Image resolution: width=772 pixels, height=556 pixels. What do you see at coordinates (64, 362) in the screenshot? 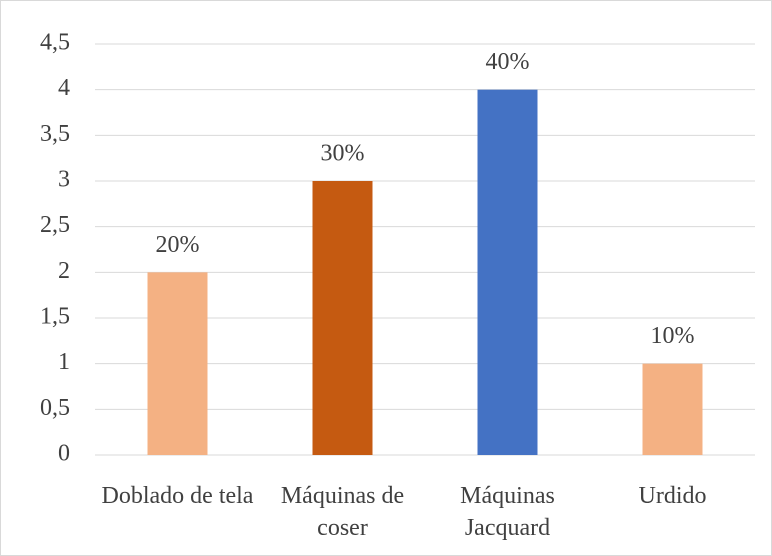
I see `y-tick-label: 1` at bounding box center [64, 362].